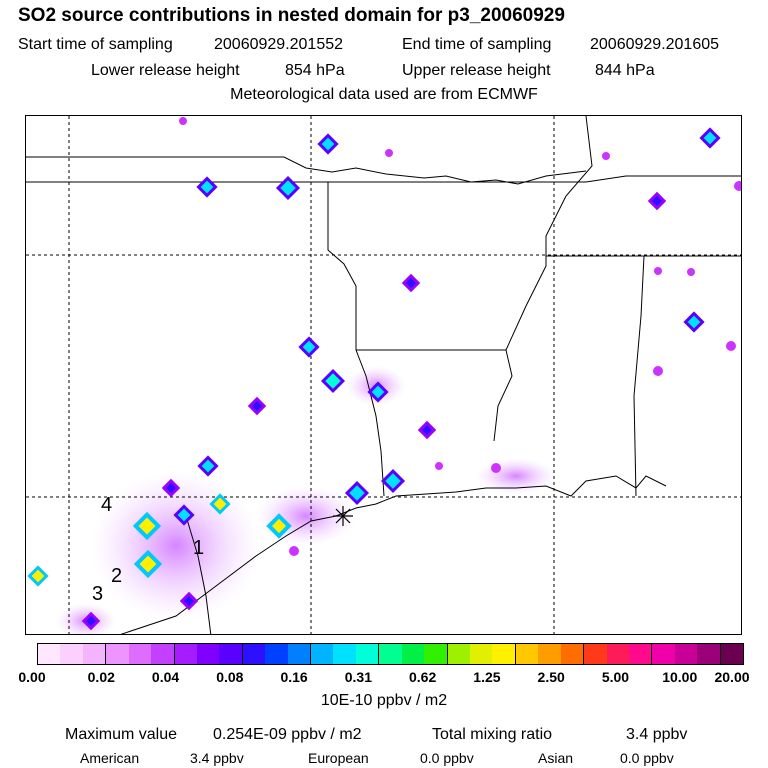 The image size is (768, 768). I want to click on colorbar, so click(390, 654).